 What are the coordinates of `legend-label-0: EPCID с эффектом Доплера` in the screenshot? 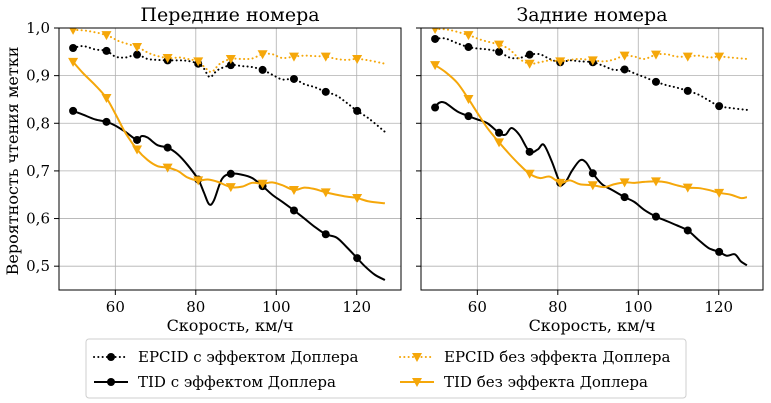 It's located at (248, 357).